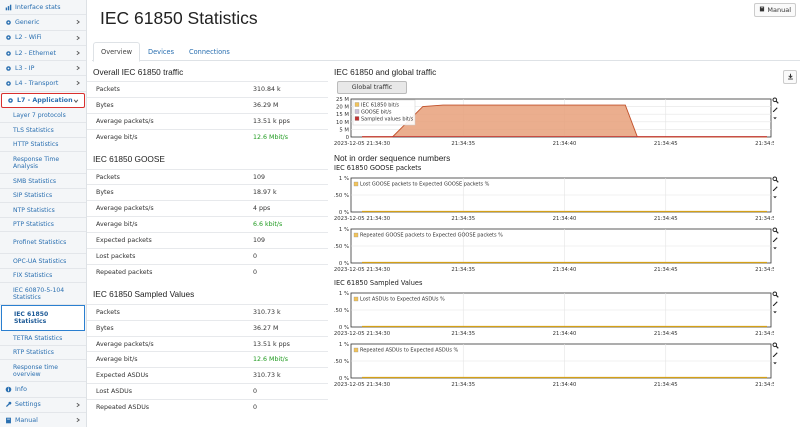 Image resolution: width=800 pixels, height=427 pixels. What do you see at coordinates (43, 116) in the screenshot?
I see `sidebar-subitem-layer-7-protocols: Layer 7 protocols` at bounding box center [43, 116].